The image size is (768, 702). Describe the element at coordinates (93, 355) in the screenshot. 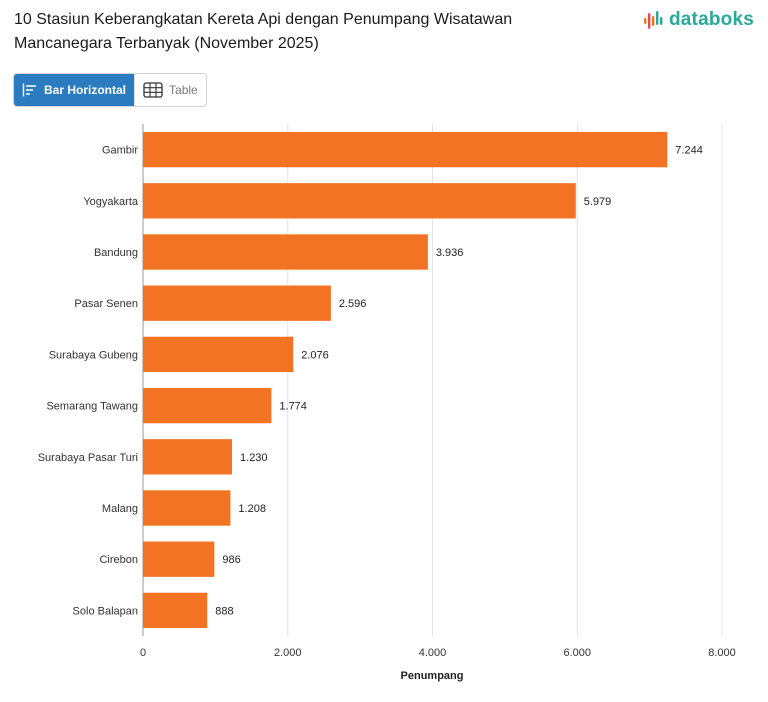

I see `category-label: Surabaya Gubeng` at that location.